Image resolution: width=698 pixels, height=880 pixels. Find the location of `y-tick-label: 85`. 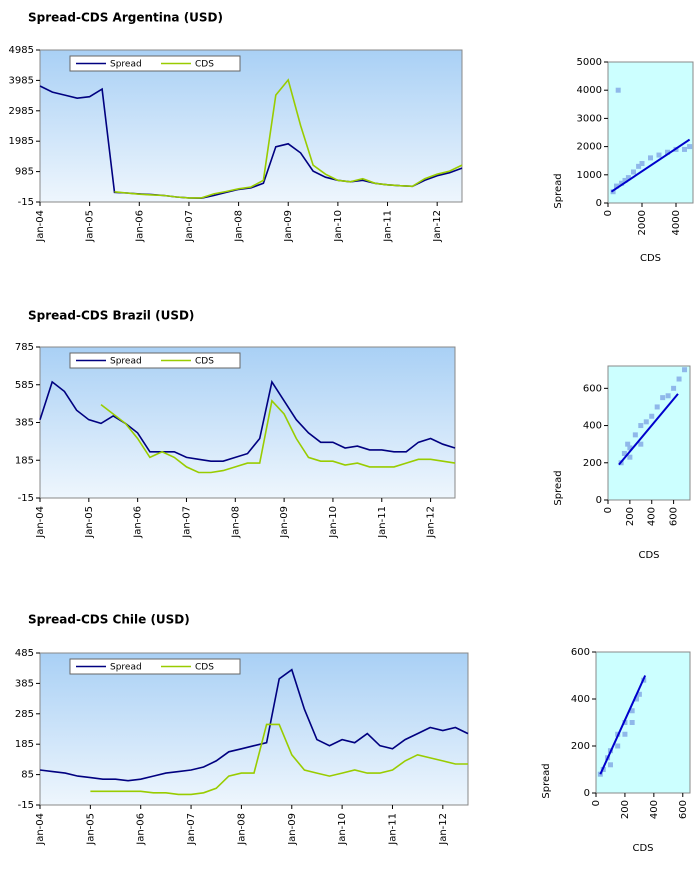

y-tick-label: 85 is located at coordinates (27, 775).